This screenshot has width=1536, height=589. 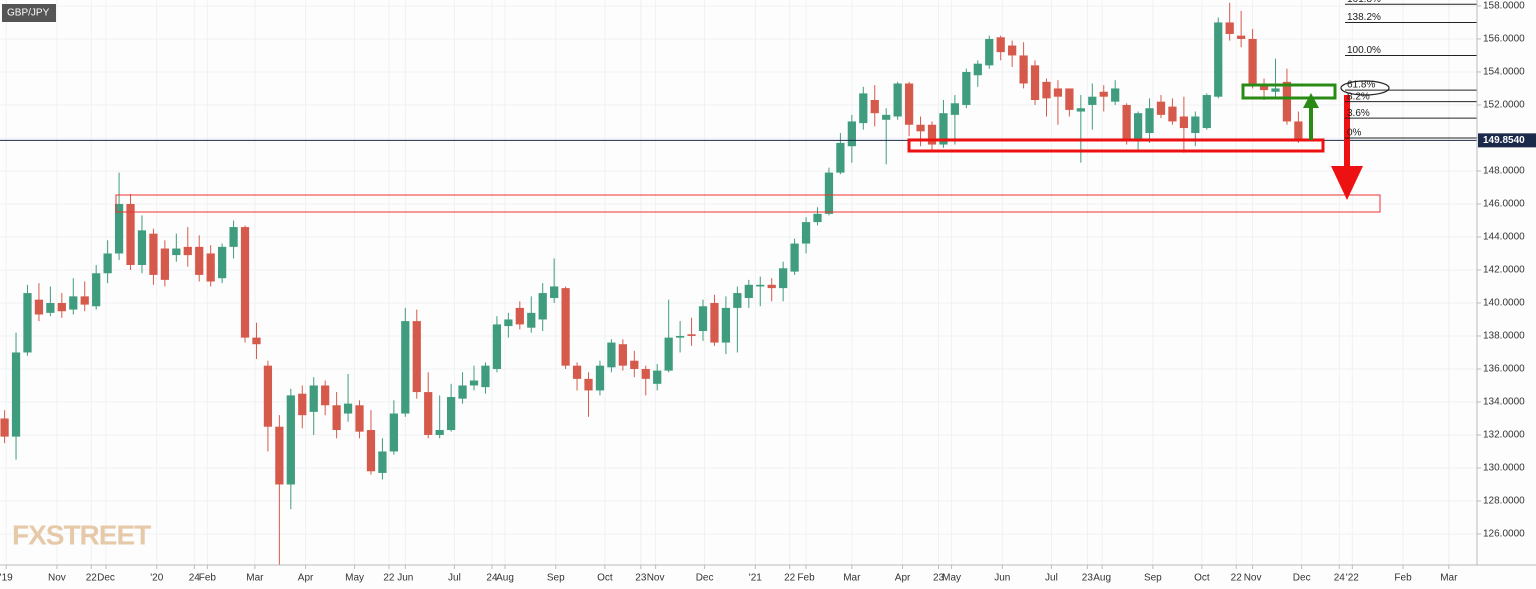 What do you see at coordinates (1347, 183) in the screenshot?
I see `arrow-down-head` at bounding box center [1347, 183].